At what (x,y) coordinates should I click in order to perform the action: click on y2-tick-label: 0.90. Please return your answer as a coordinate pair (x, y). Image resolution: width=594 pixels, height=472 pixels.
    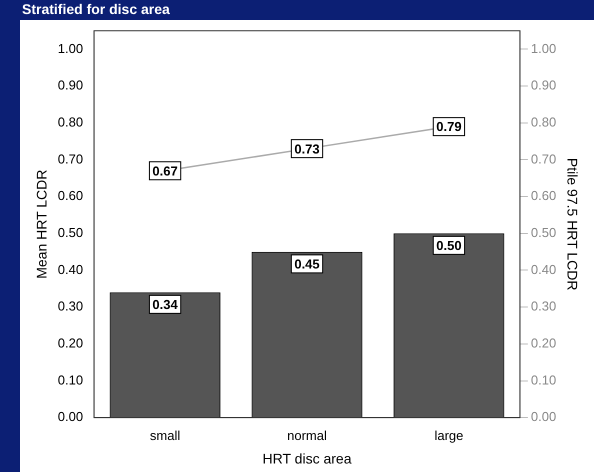
    Looking at the image, I should click on (543, 85).